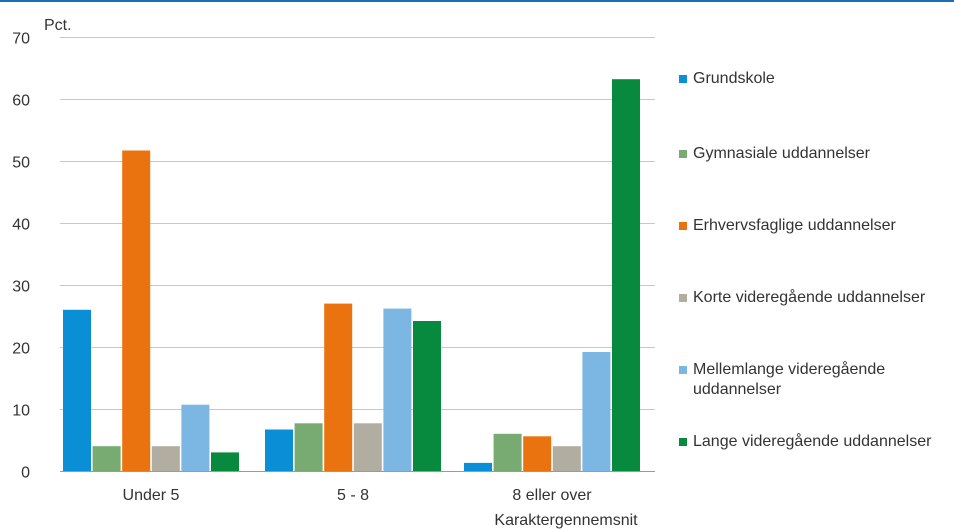 The width and height of the screenshot is (954, 530). What do you see at coordinates (21, 349) in the screenshot?
I see `y-tick-label: 20` at bounding box center [21, 349].